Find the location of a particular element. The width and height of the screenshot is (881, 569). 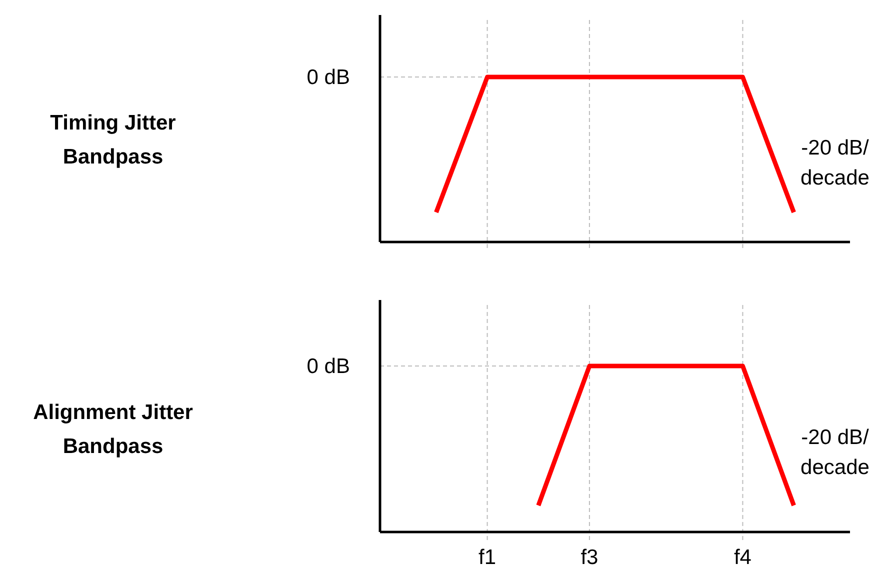

x-tick-label: f4 is located at coordinates (743, 557).